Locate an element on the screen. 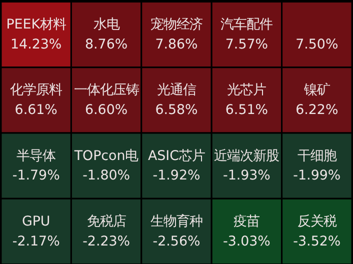 The image size is (353, 264). data-label: 6.60% is located at coordinates (106, 110).